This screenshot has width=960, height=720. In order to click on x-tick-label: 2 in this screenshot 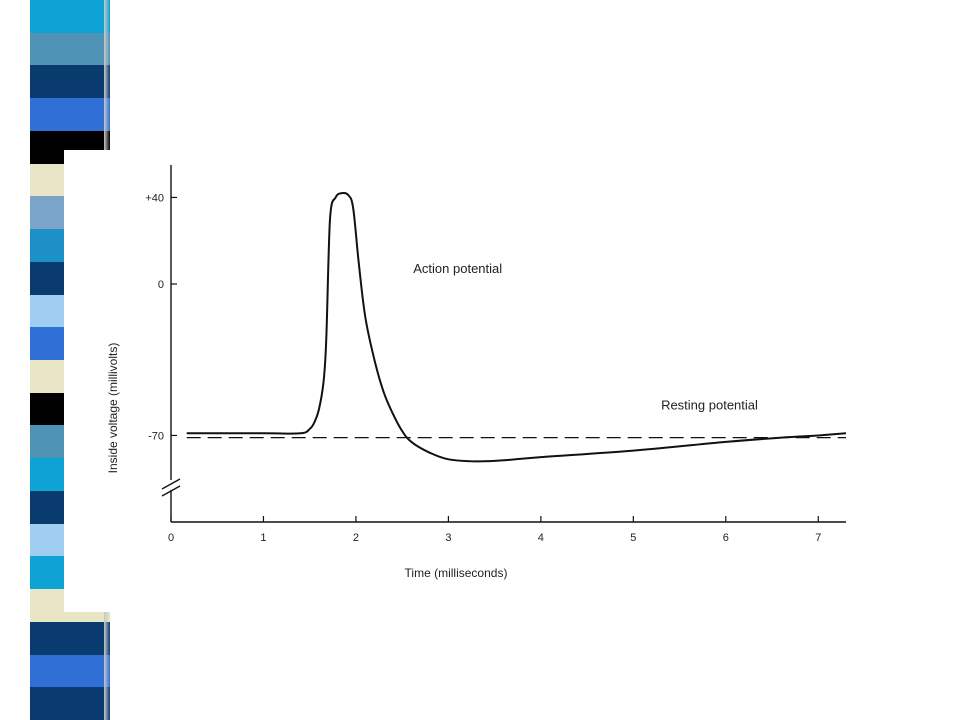, I will do `click(356, 538)`.